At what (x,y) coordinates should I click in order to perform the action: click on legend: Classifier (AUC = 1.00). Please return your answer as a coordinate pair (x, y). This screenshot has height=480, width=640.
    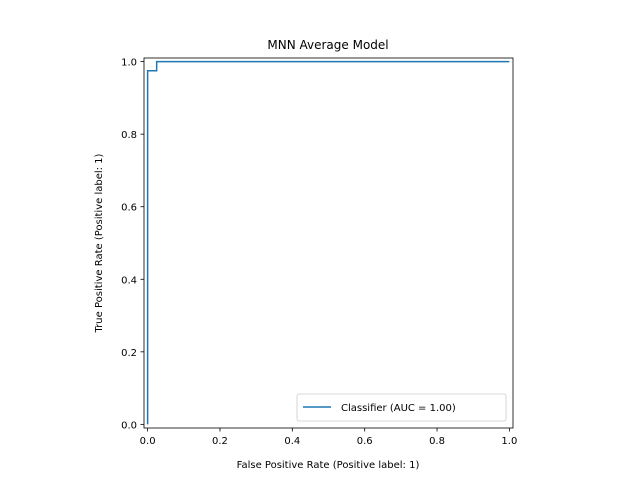
    Looking at the image, I should click on (401, 407).